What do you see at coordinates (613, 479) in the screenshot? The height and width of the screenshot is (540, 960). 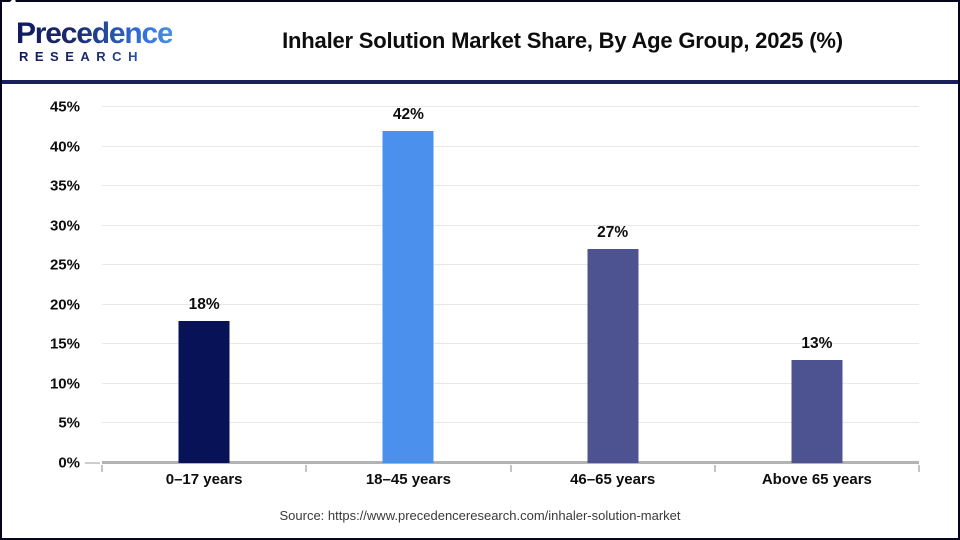 I see `x-category-label: 46–65 years` at bounding box center [613, 479].